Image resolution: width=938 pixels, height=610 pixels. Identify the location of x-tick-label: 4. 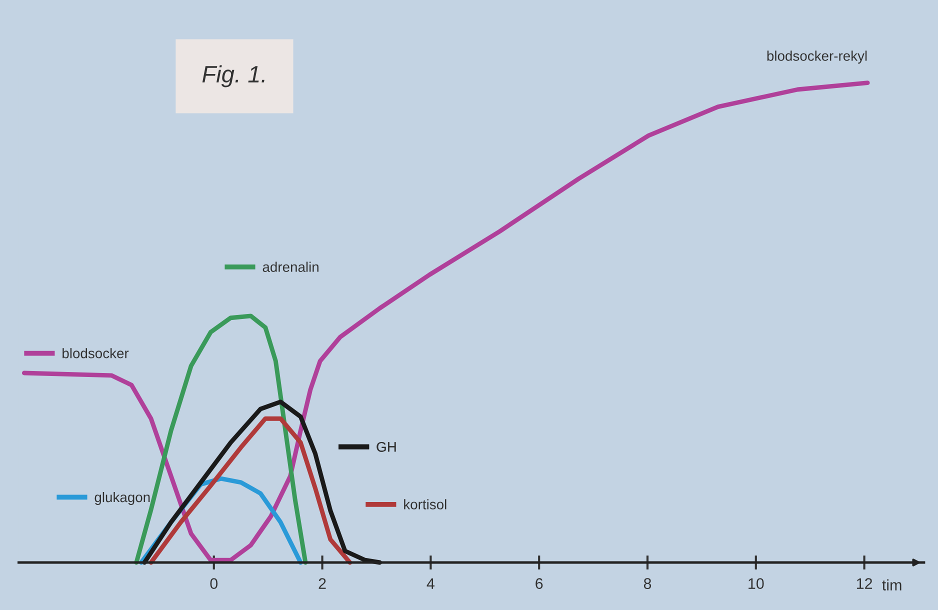
(430, 583).